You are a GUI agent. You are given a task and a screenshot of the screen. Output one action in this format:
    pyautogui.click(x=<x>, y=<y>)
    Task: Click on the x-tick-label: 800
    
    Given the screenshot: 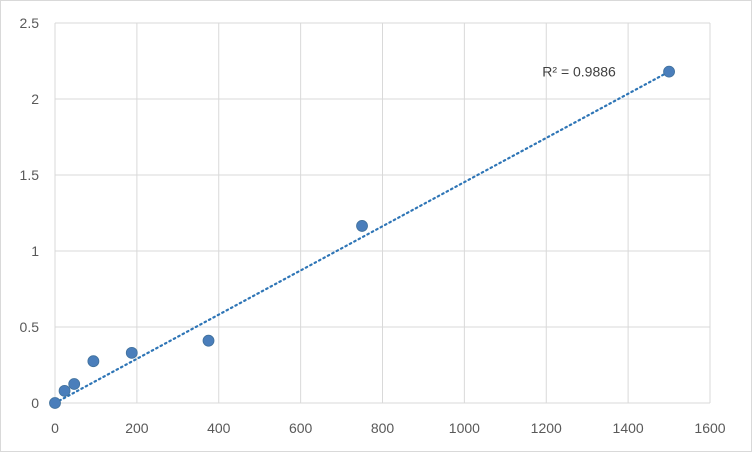 What is the action you would take?
    pyautogui.click(x=383, y=428)
    